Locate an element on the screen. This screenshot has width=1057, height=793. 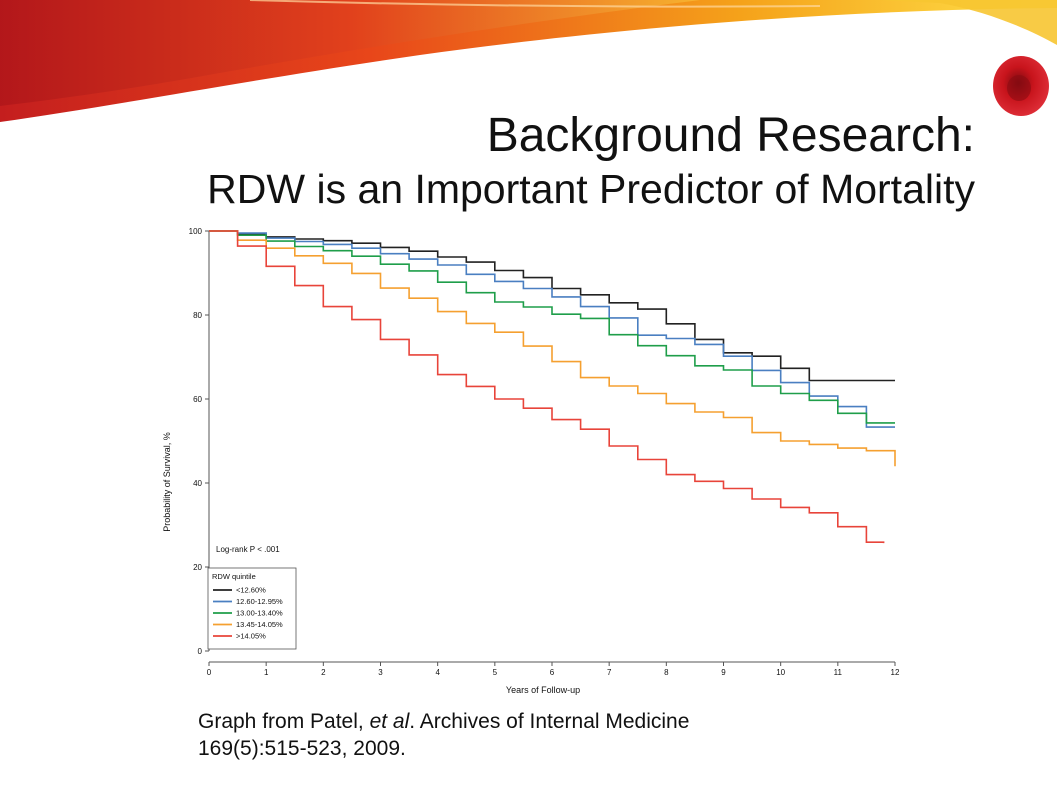
legend-item-label: 13.45-14.05% is located at coordinates (259, 624).